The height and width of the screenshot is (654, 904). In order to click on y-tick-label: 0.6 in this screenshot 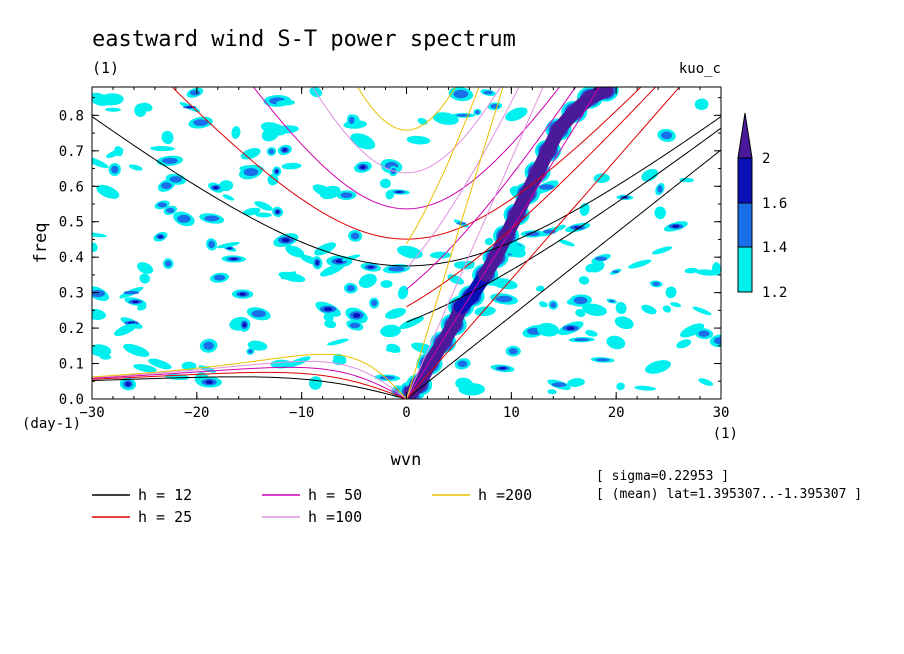, I will do `click(71, 187)`.